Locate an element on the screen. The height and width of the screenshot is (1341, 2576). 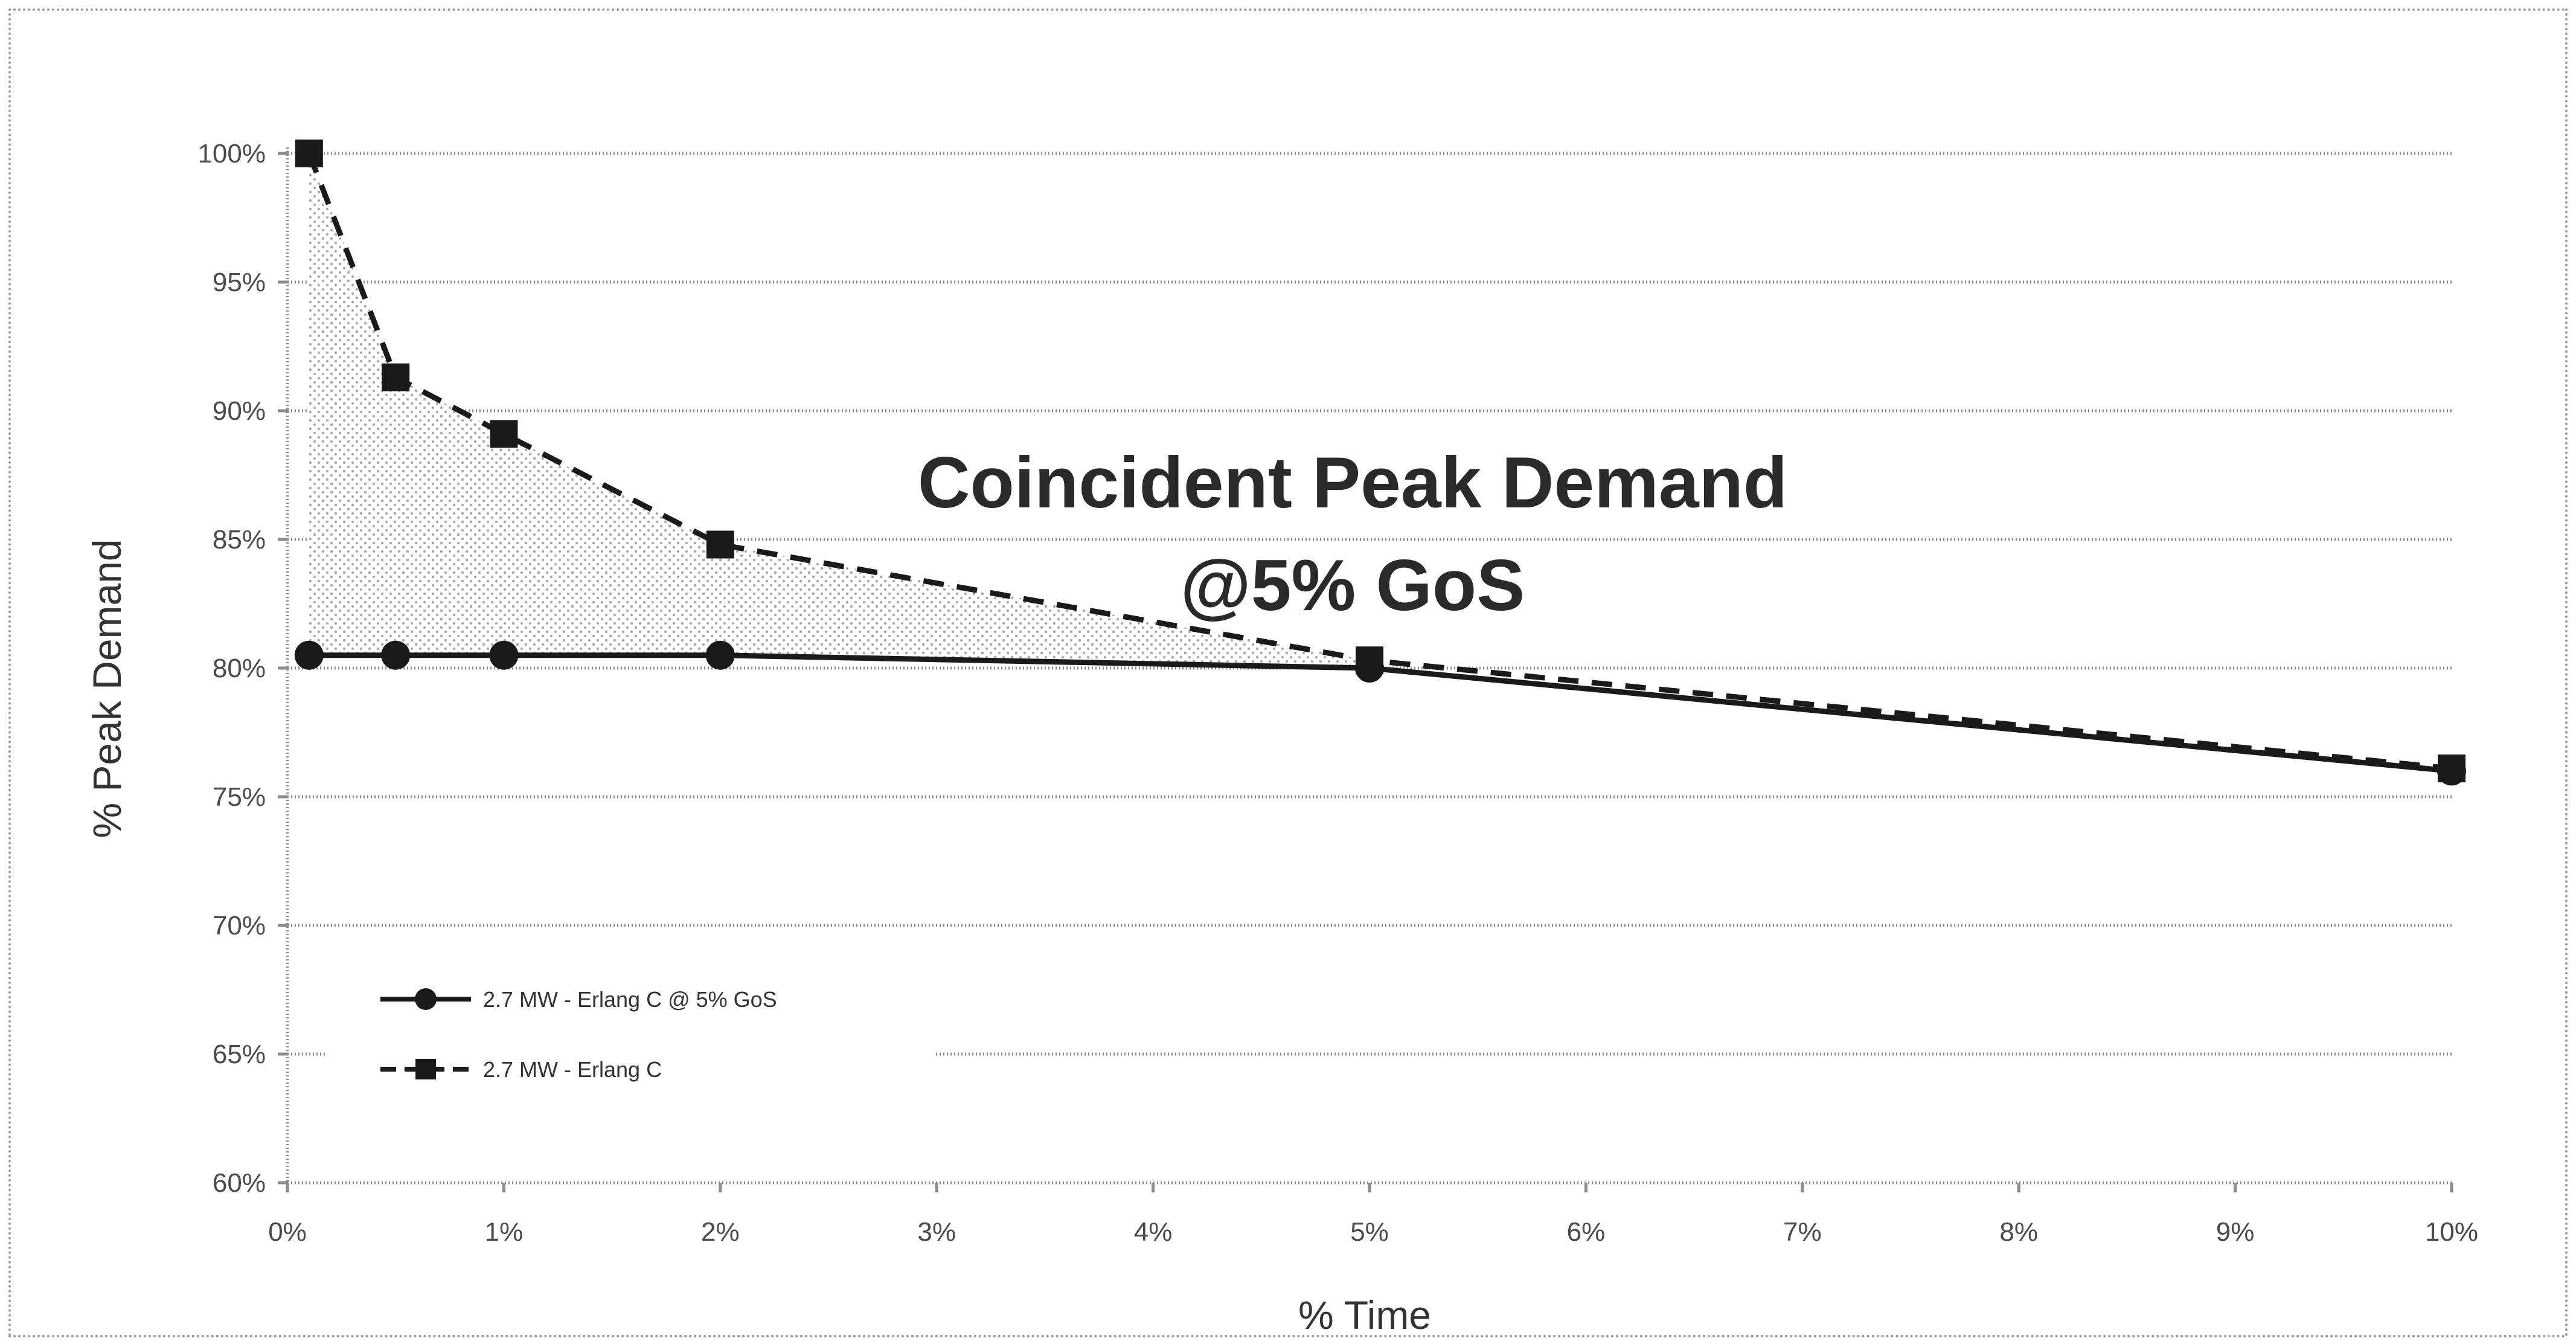
y-tick-label: 75% is located at coordinates (239, 797).